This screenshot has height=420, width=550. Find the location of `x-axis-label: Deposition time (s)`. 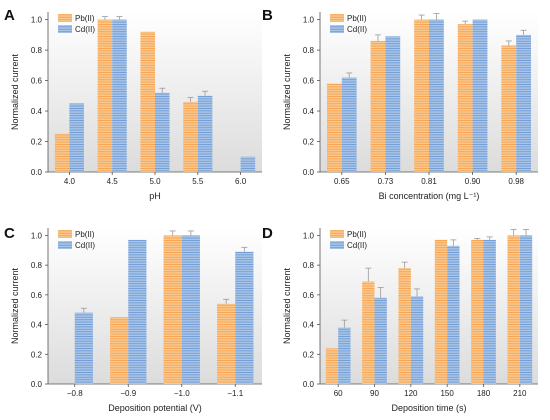

x-axis-label: Deposition time (s) is located at coordinates (428, 408).